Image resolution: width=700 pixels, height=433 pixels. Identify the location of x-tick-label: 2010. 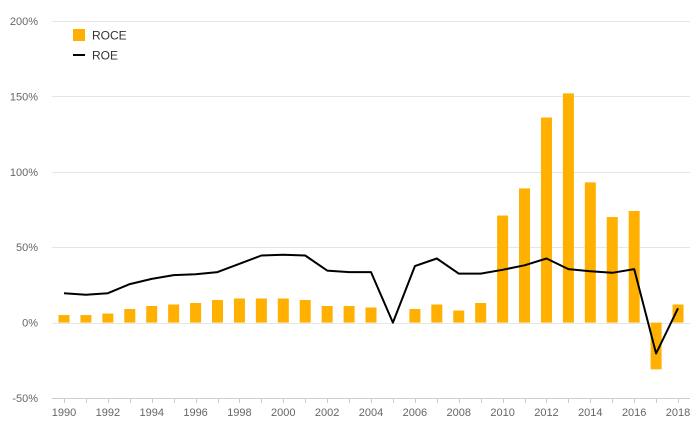
(502, 413).